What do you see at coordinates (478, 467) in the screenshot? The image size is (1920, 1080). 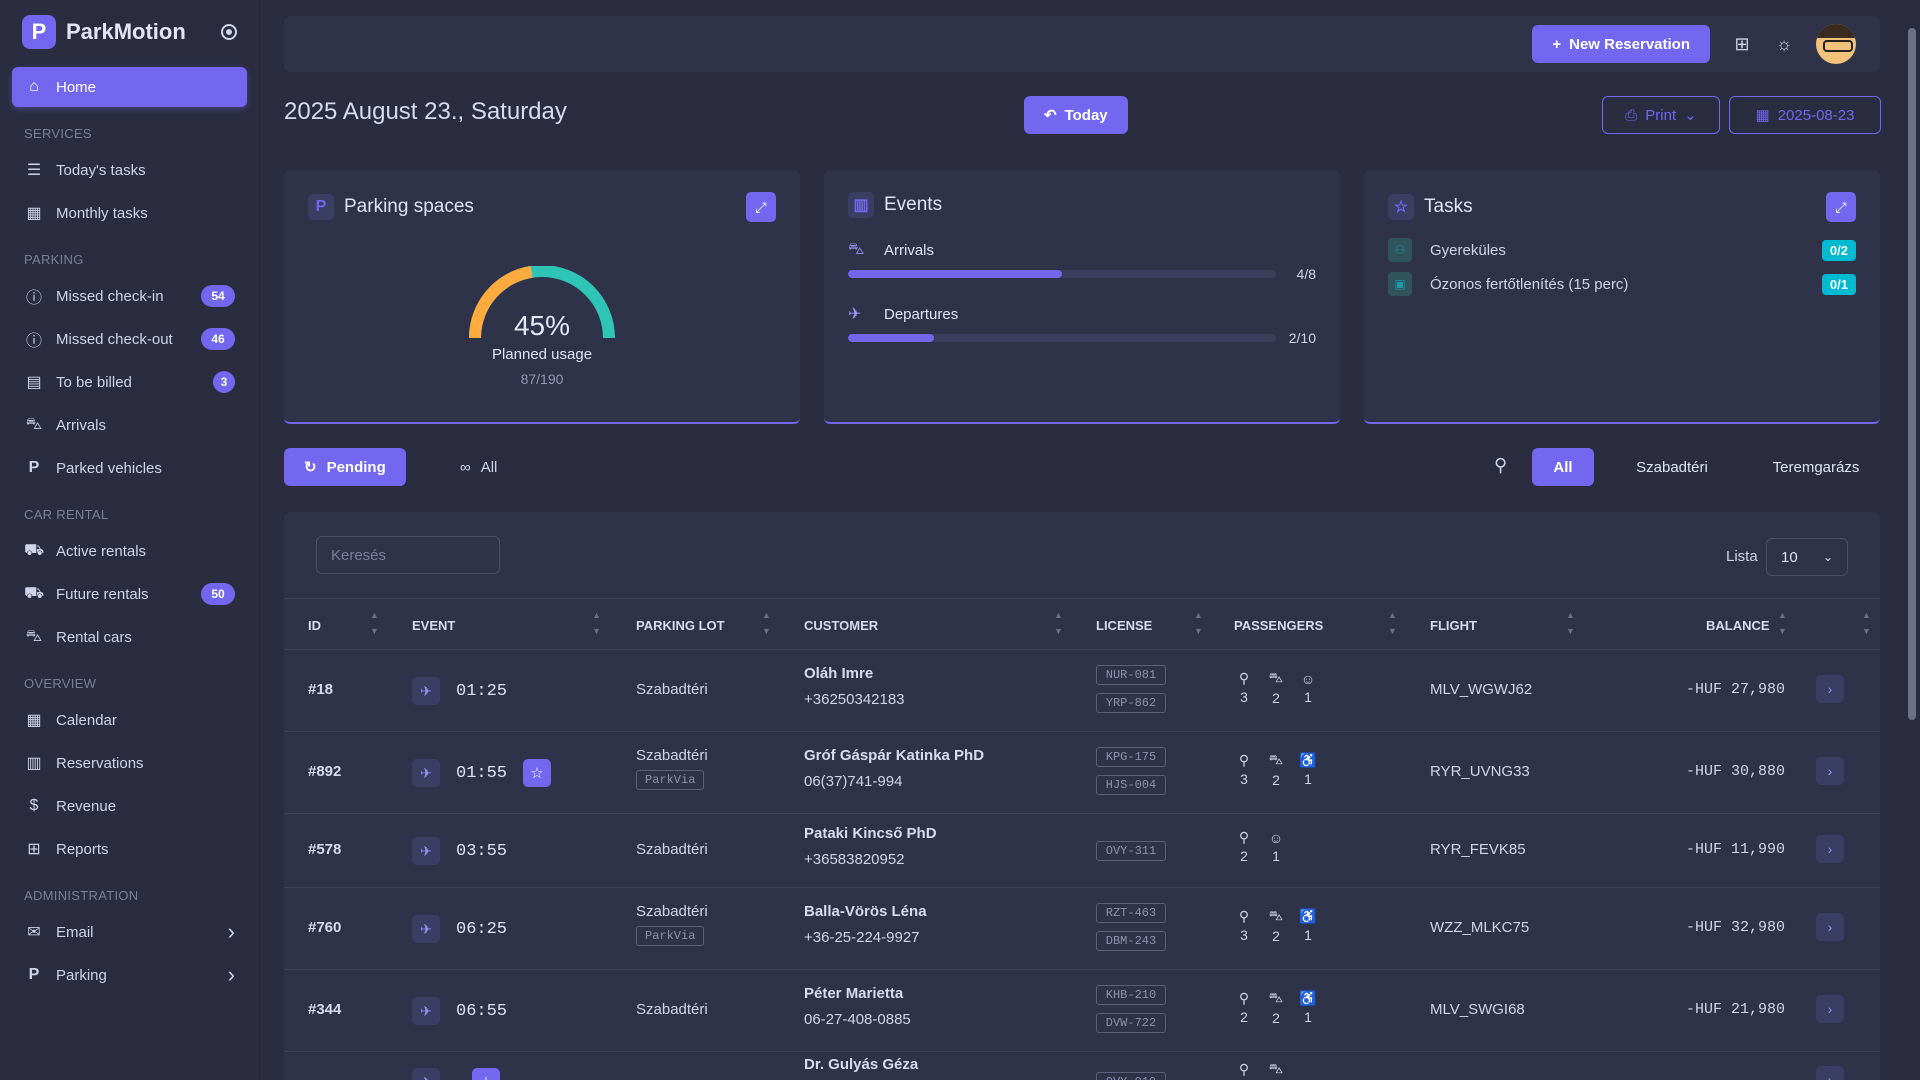 I see `filter-all-button: ∞ All` at bounding box center [478, 467].